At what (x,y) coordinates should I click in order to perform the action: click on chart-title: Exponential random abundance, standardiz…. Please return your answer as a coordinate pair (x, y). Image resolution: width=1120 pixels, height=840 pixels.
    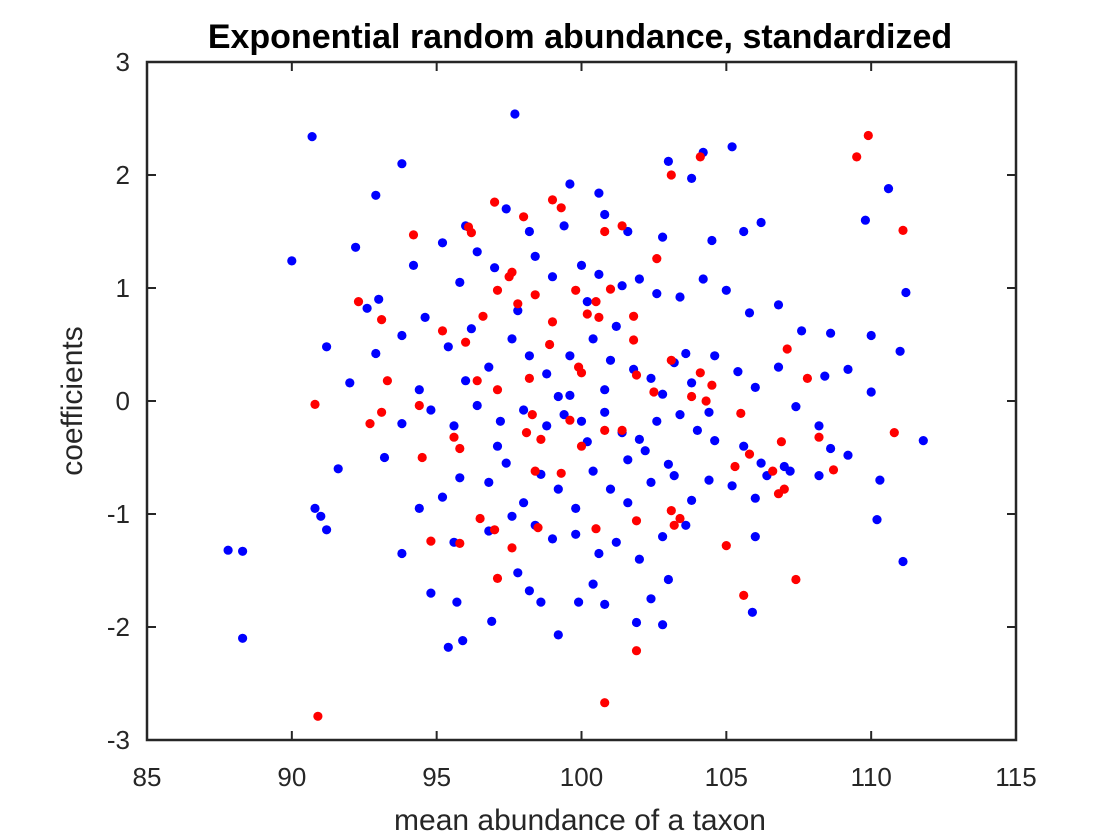
    Looking at the image, I should click on (580, 37).